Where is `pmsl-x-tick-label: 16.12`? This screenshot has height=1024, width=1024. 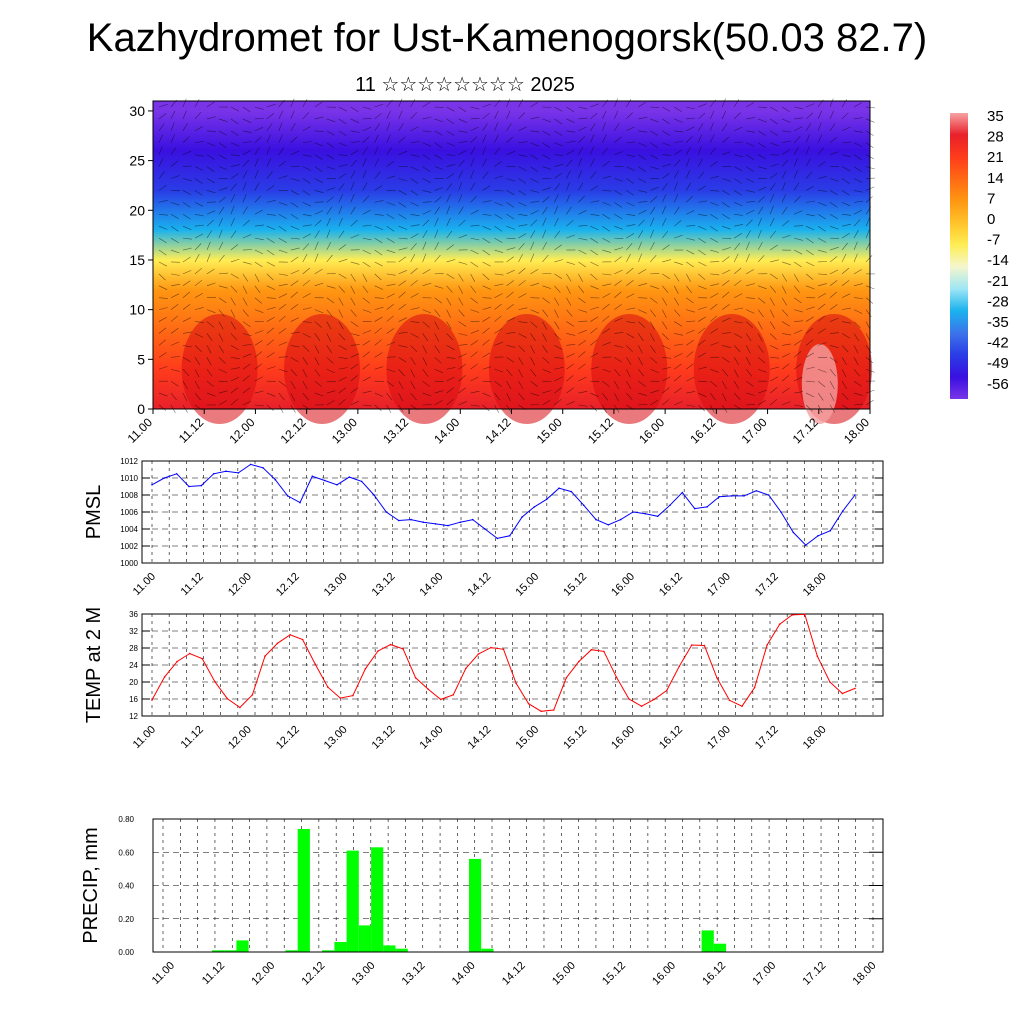
pmsl-x-tick-label: 16.12 is located at coordinates (671, 585).